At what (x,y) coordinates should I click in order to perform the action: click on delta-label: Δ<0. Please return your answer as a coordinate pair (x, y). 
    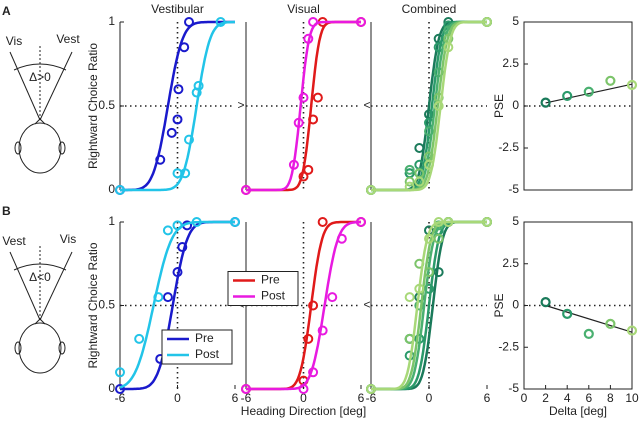
    Looking at the image, I should click on (40, 277).